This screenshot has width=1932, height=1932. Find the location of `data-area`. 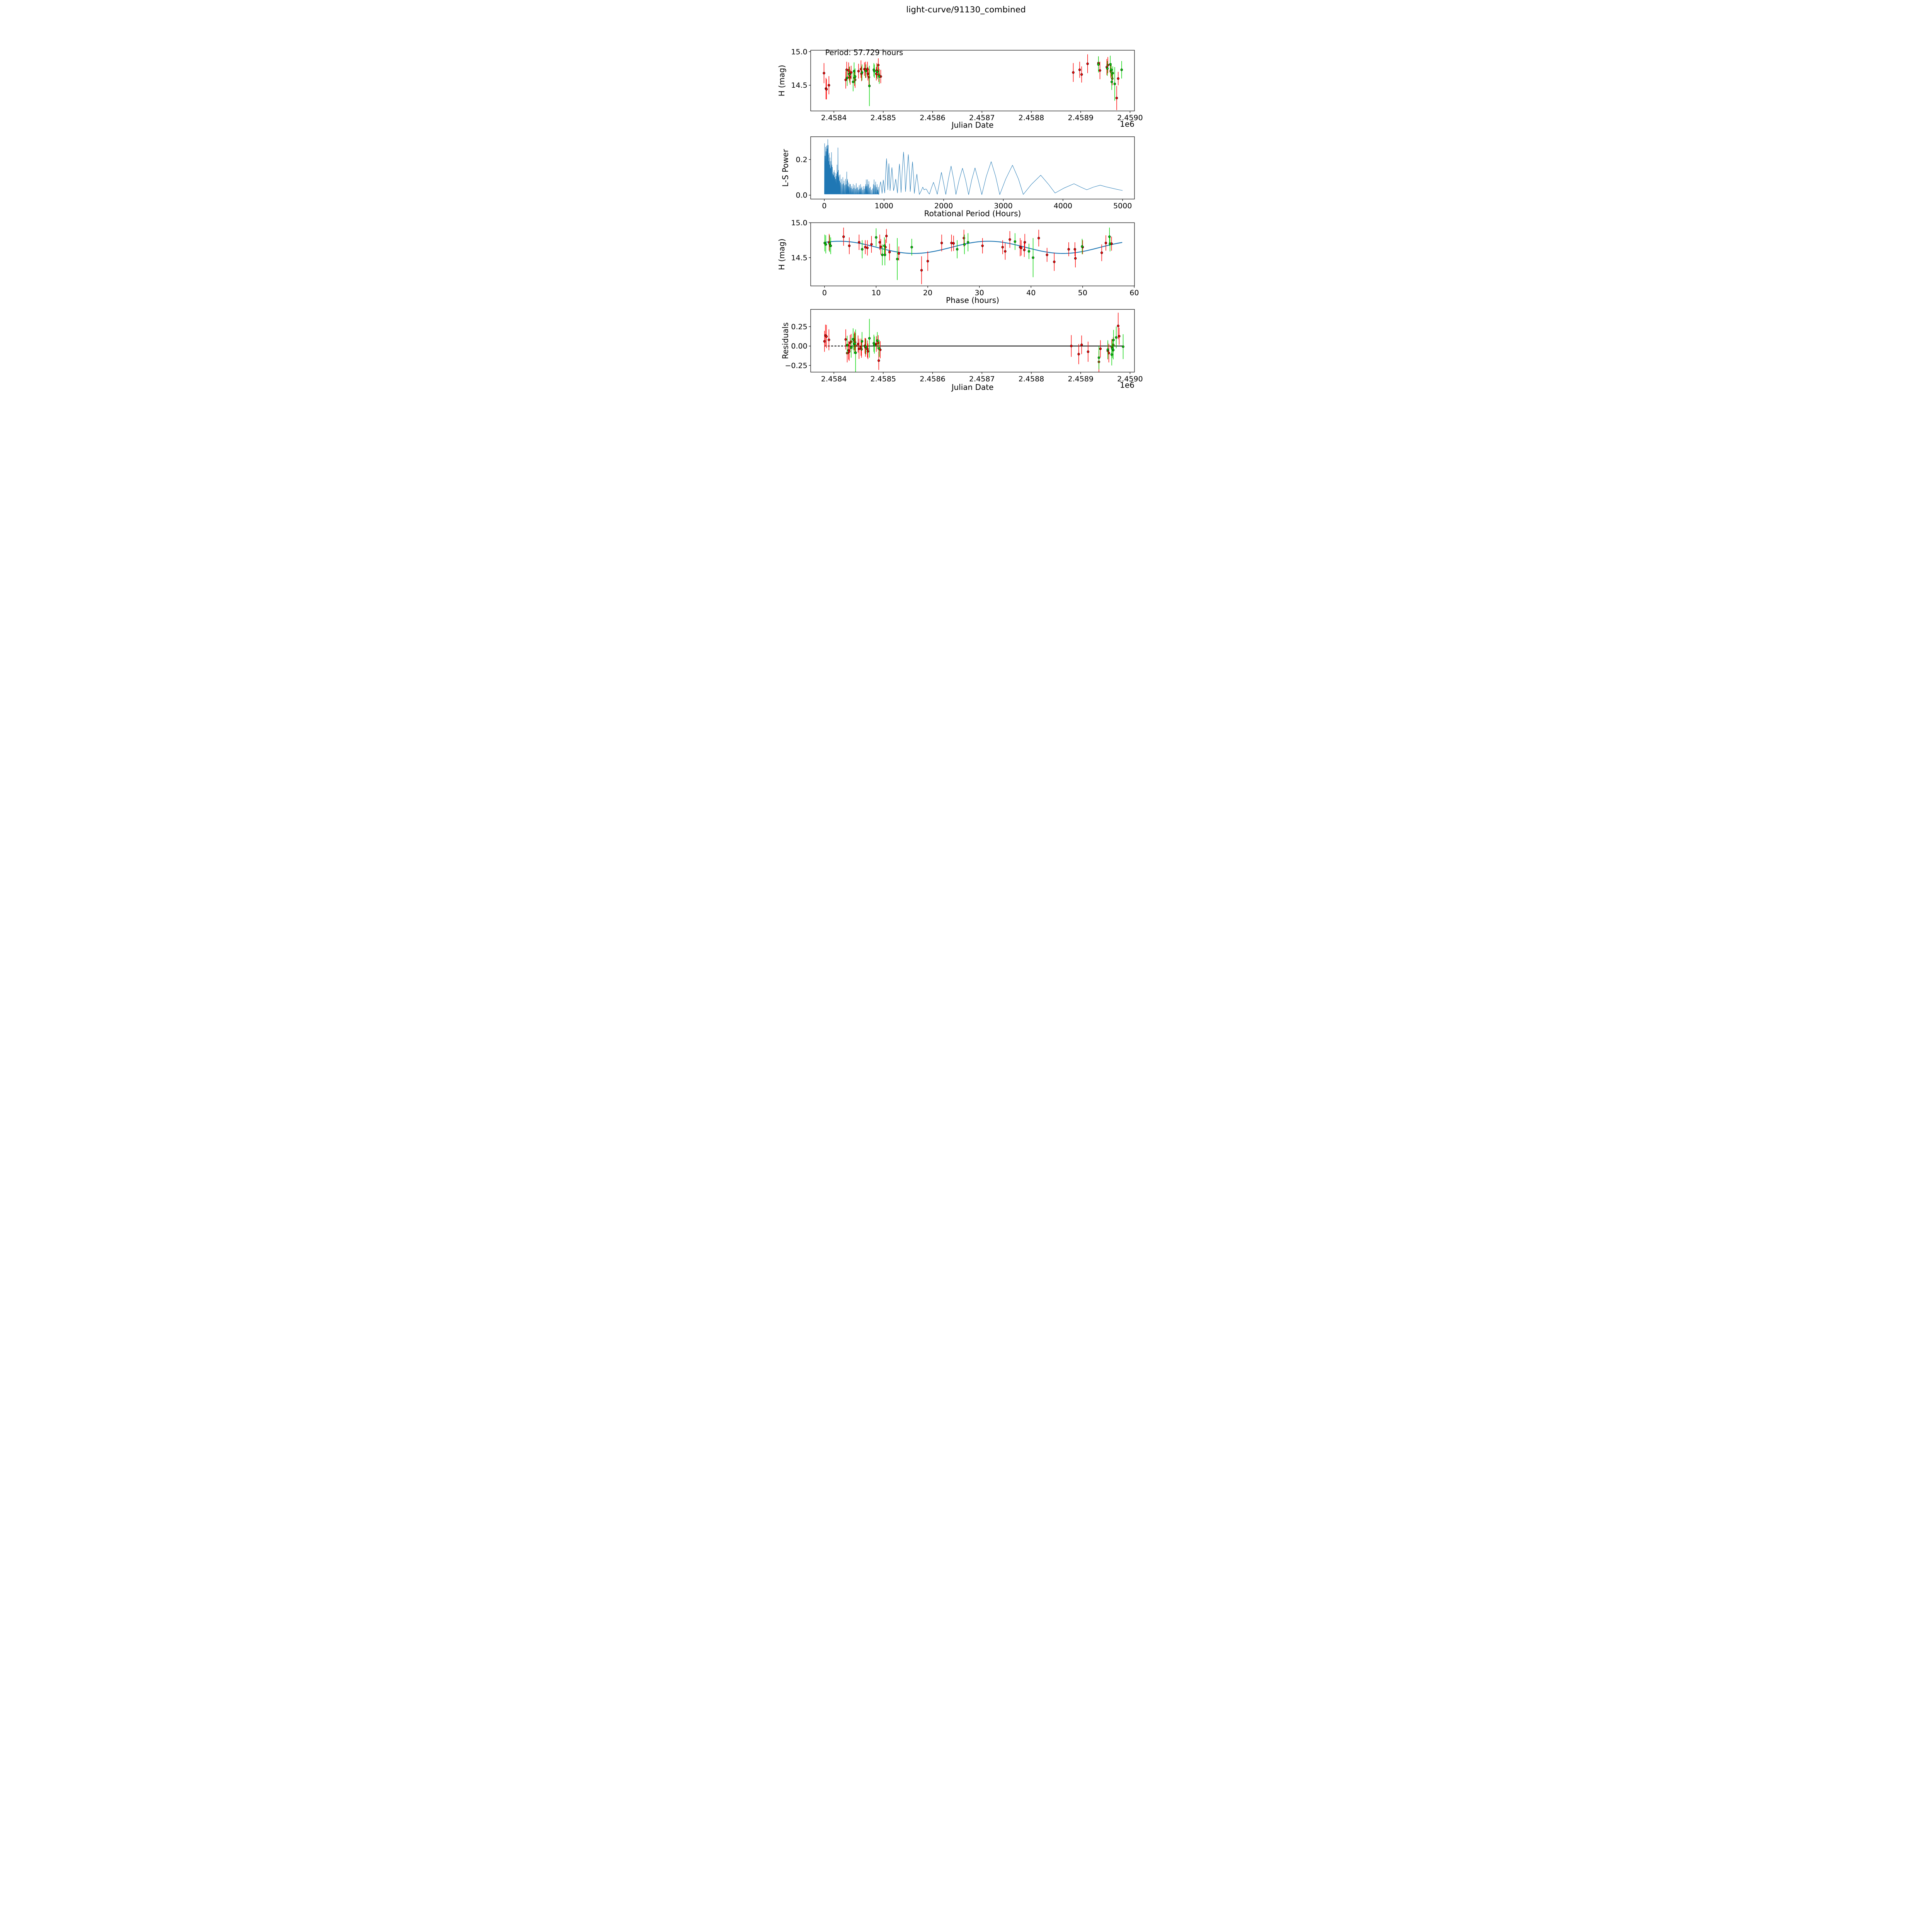

data-area is located at coordinates (972, 256).